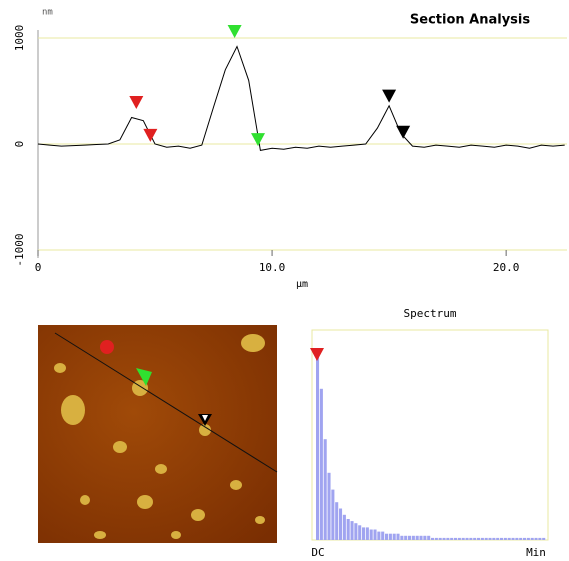  What do you see at coordinates (19, 249) in the screenshot?
I see `y-tick-label: -1000` at bounding box center [19, 249].